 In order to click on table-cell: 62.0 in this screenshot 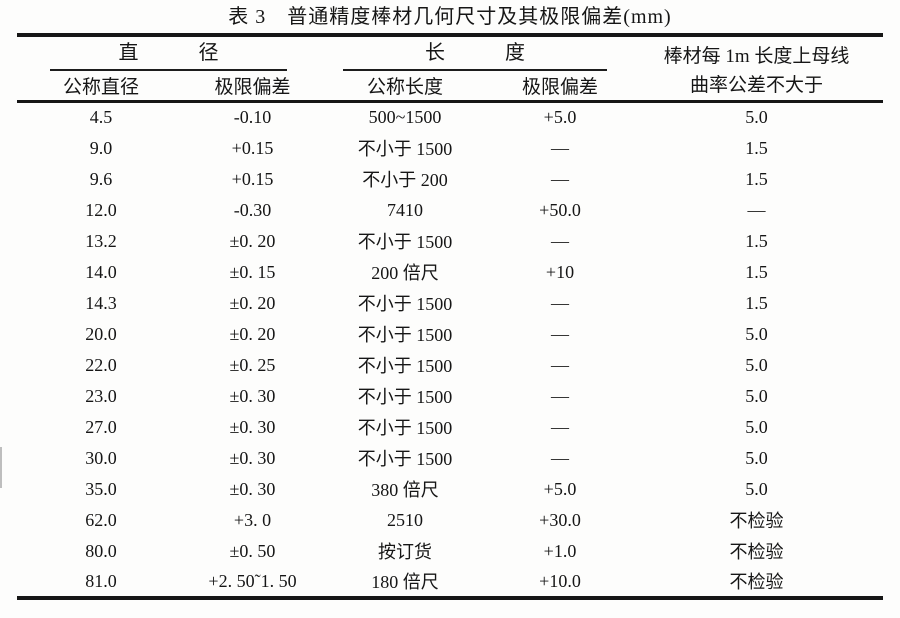, I will do `click(101, 519)`.